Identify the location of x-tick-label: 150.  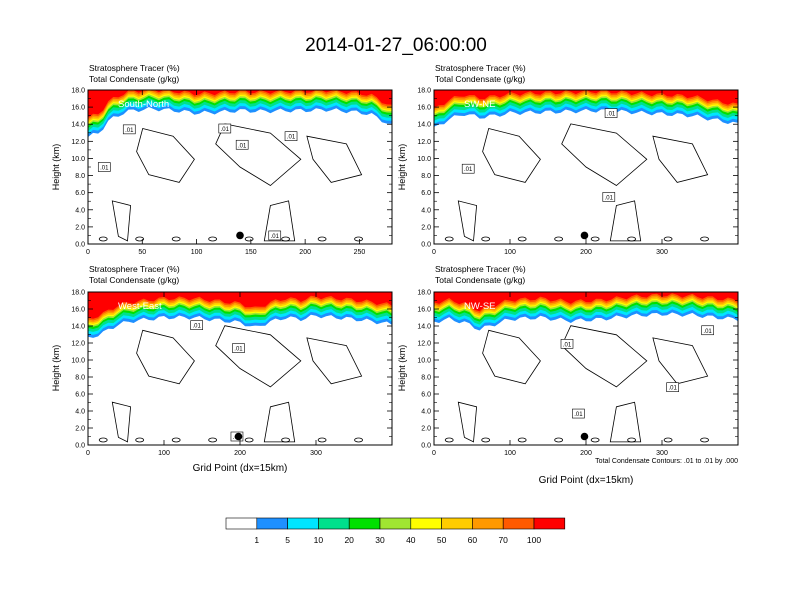
(251, 252).